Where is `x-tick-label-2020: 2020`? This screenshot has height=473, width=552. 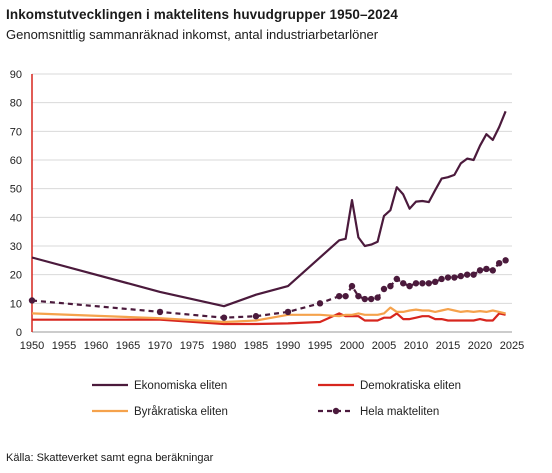 x-tick-label-2020: 2020 is located at coordinates (480, 346).